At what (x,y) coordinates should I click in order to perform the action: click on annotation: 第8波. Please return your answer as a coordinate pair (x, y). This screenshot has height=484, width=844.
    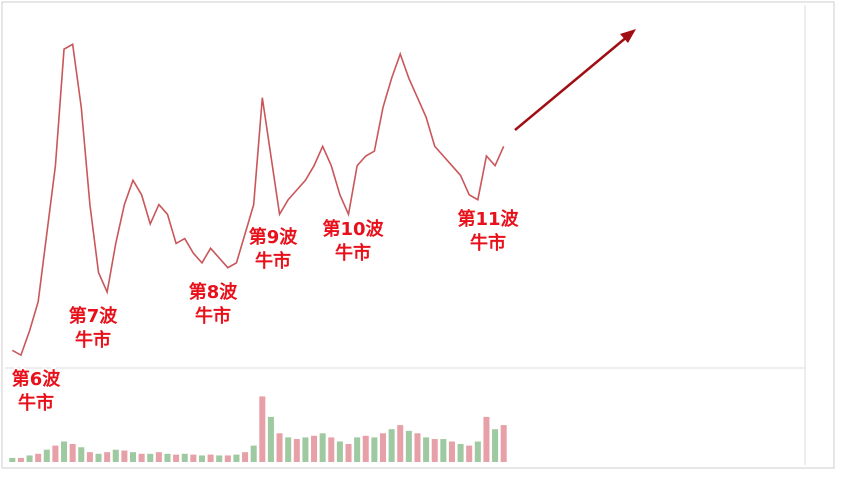
    Looking at the image, I should click on (214, 292).